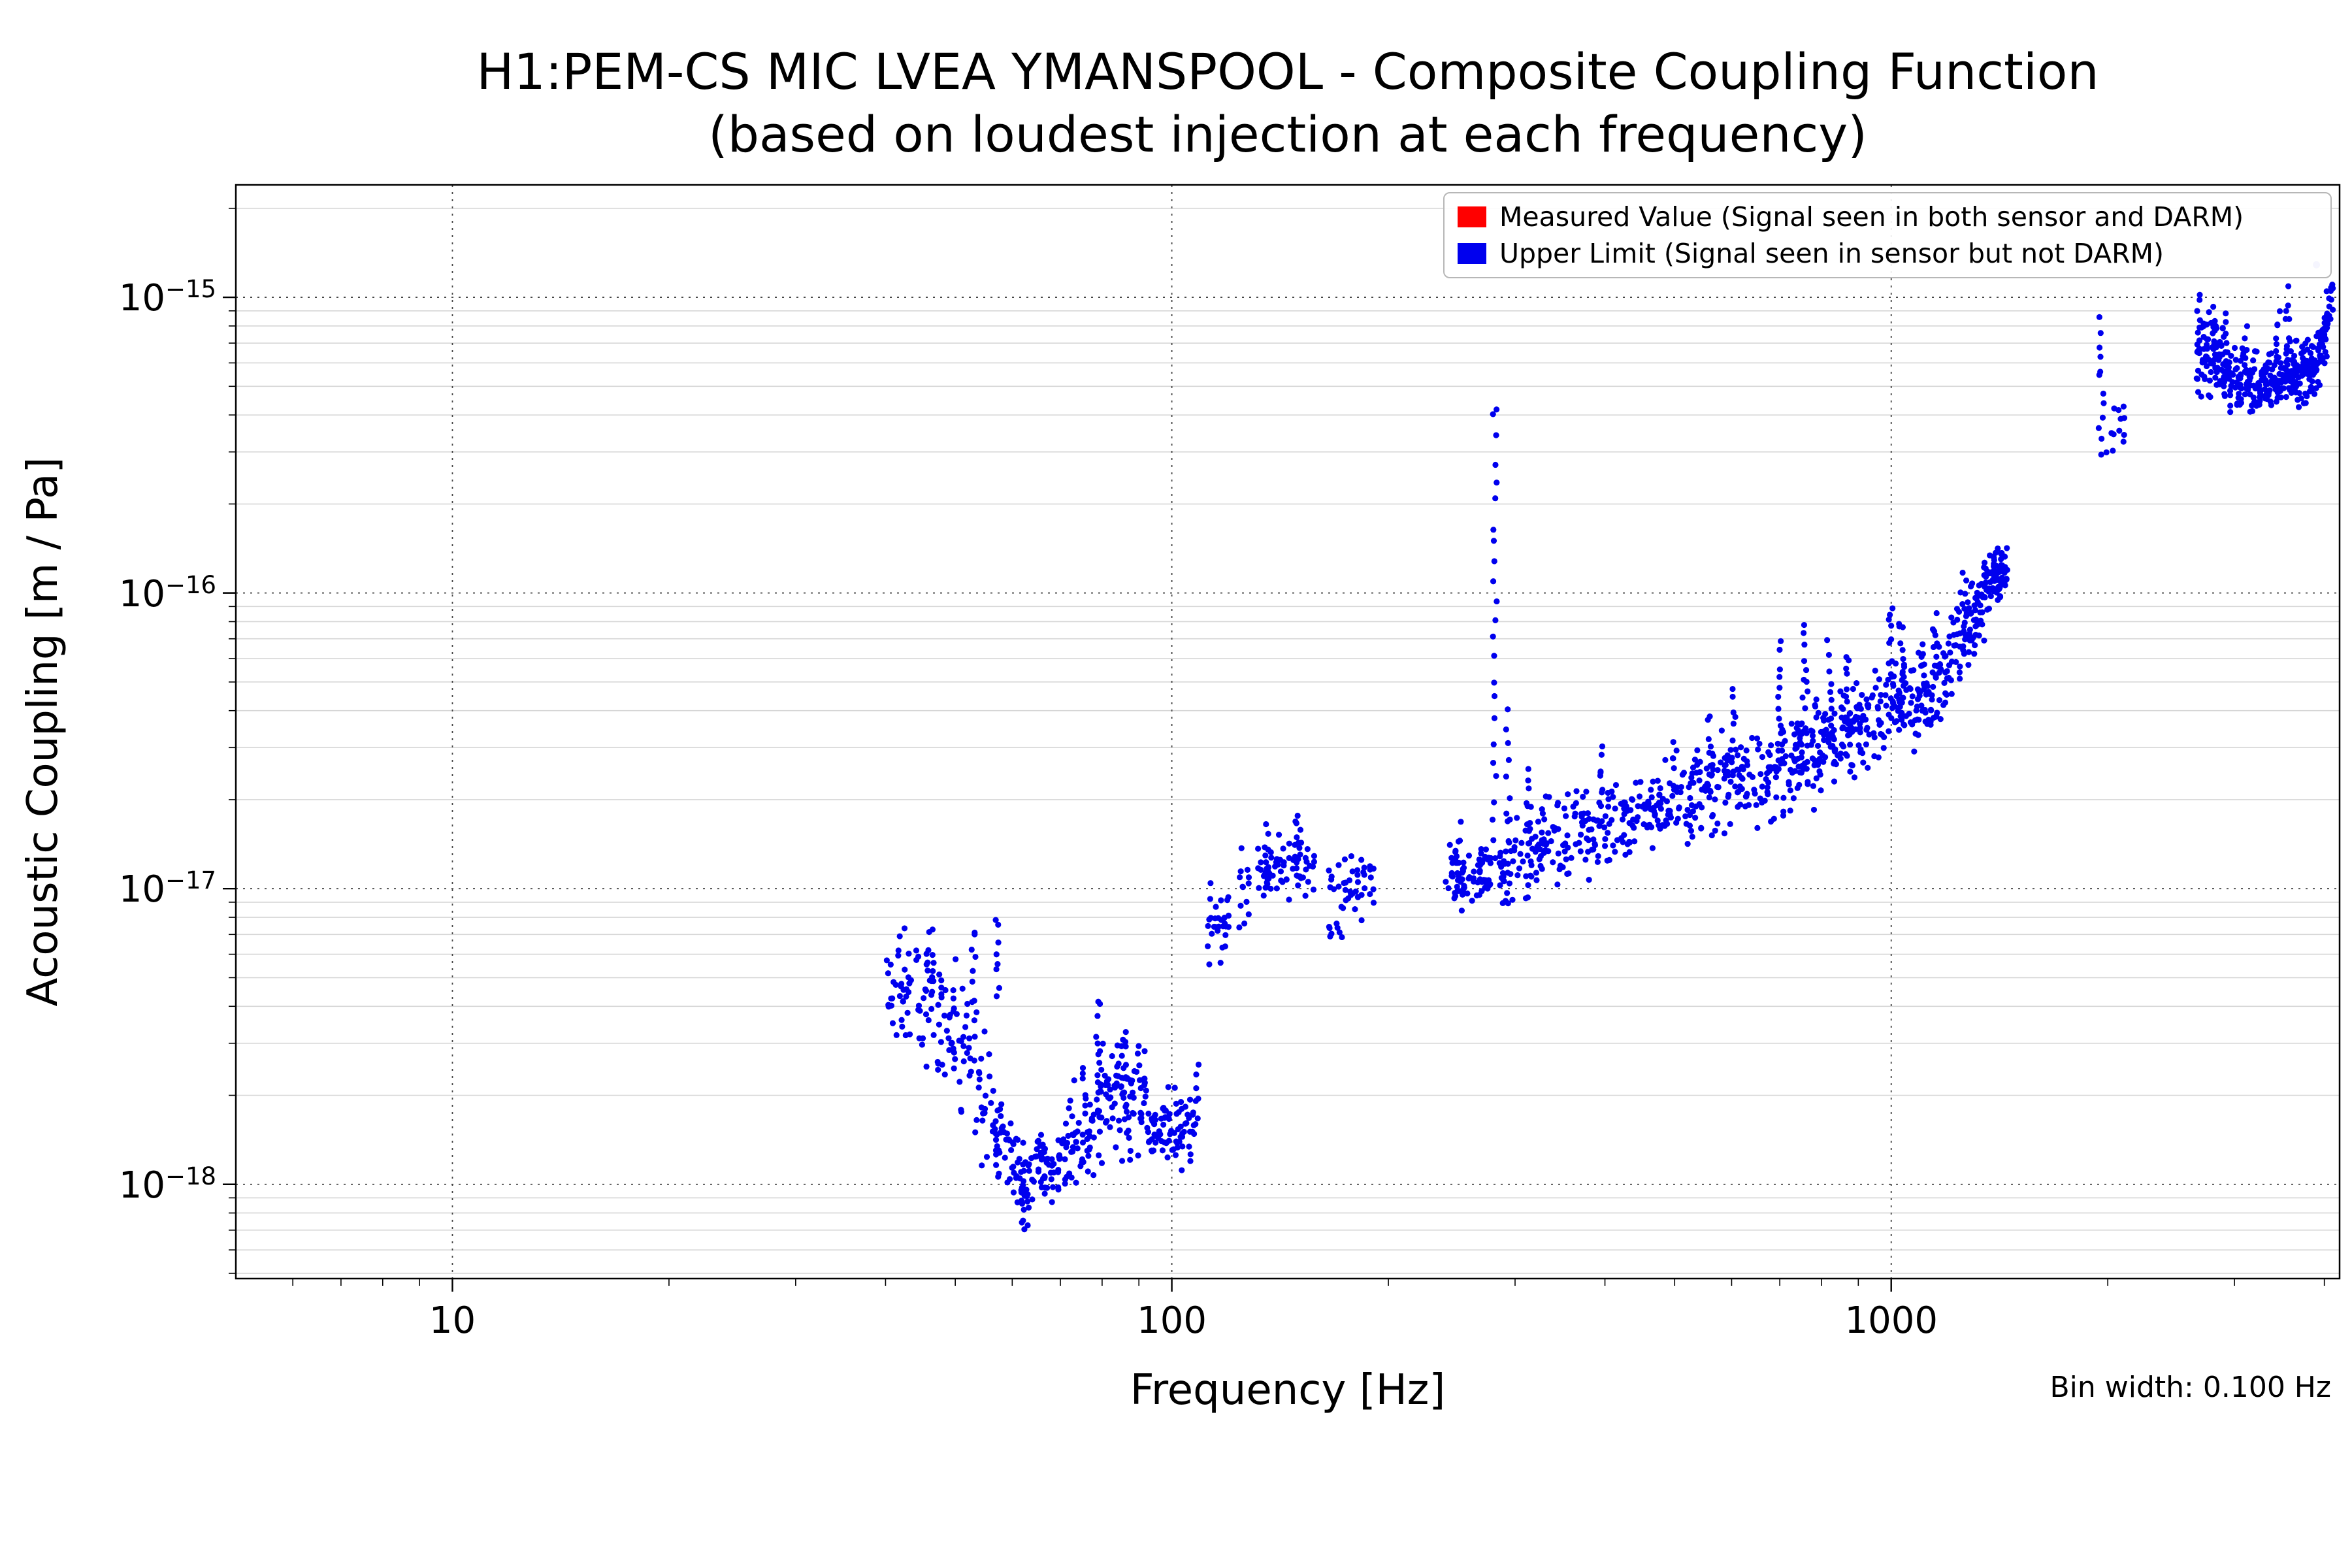  Describe the element at coordinates (452, 1320) in the screenshot. I see `x-tick-label-10: 10` at that location.